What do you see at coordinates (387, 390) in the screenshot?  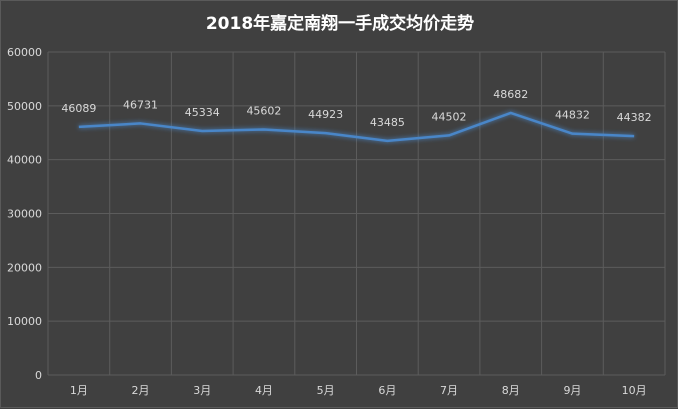 I see `x-tick-label: 6月` at bounding box center [387, 390].